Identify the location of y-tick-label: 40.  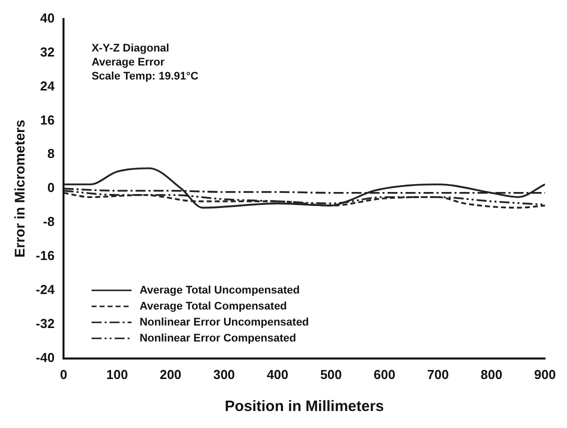
(47, 18).